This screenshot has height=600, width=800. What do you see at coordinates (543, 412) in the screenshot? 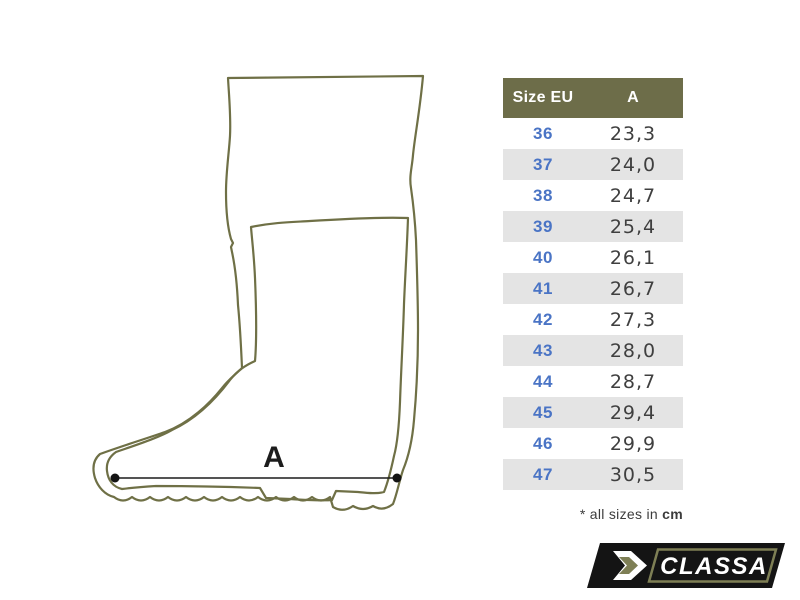
I see `size-cell: 45` at bounding box center [543, 412].